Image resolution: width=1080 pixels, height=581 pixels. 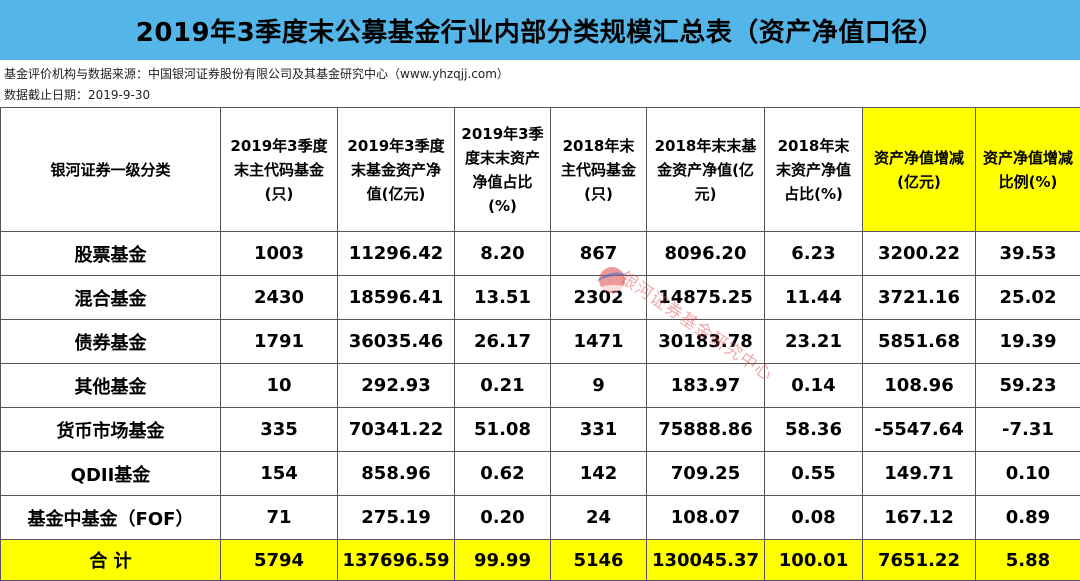 What do you see at coordinates (599, 170) in the screenshot?
I see `header-2018-count: 2018年末主代码基金(只)` at bounding box center [599, 170].